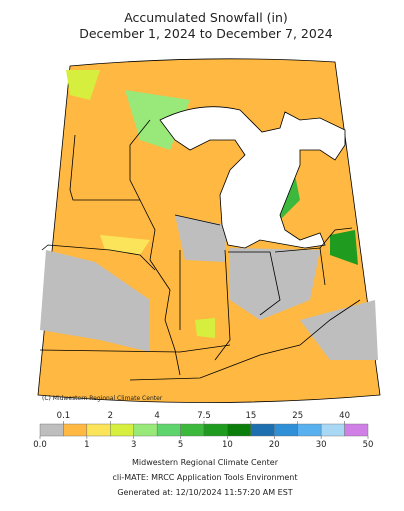 This screenshot has height=511, width=404. Describe the element at coordinates (40, 445) in the screenshot. I see `legend-label: 0.0` at that location.